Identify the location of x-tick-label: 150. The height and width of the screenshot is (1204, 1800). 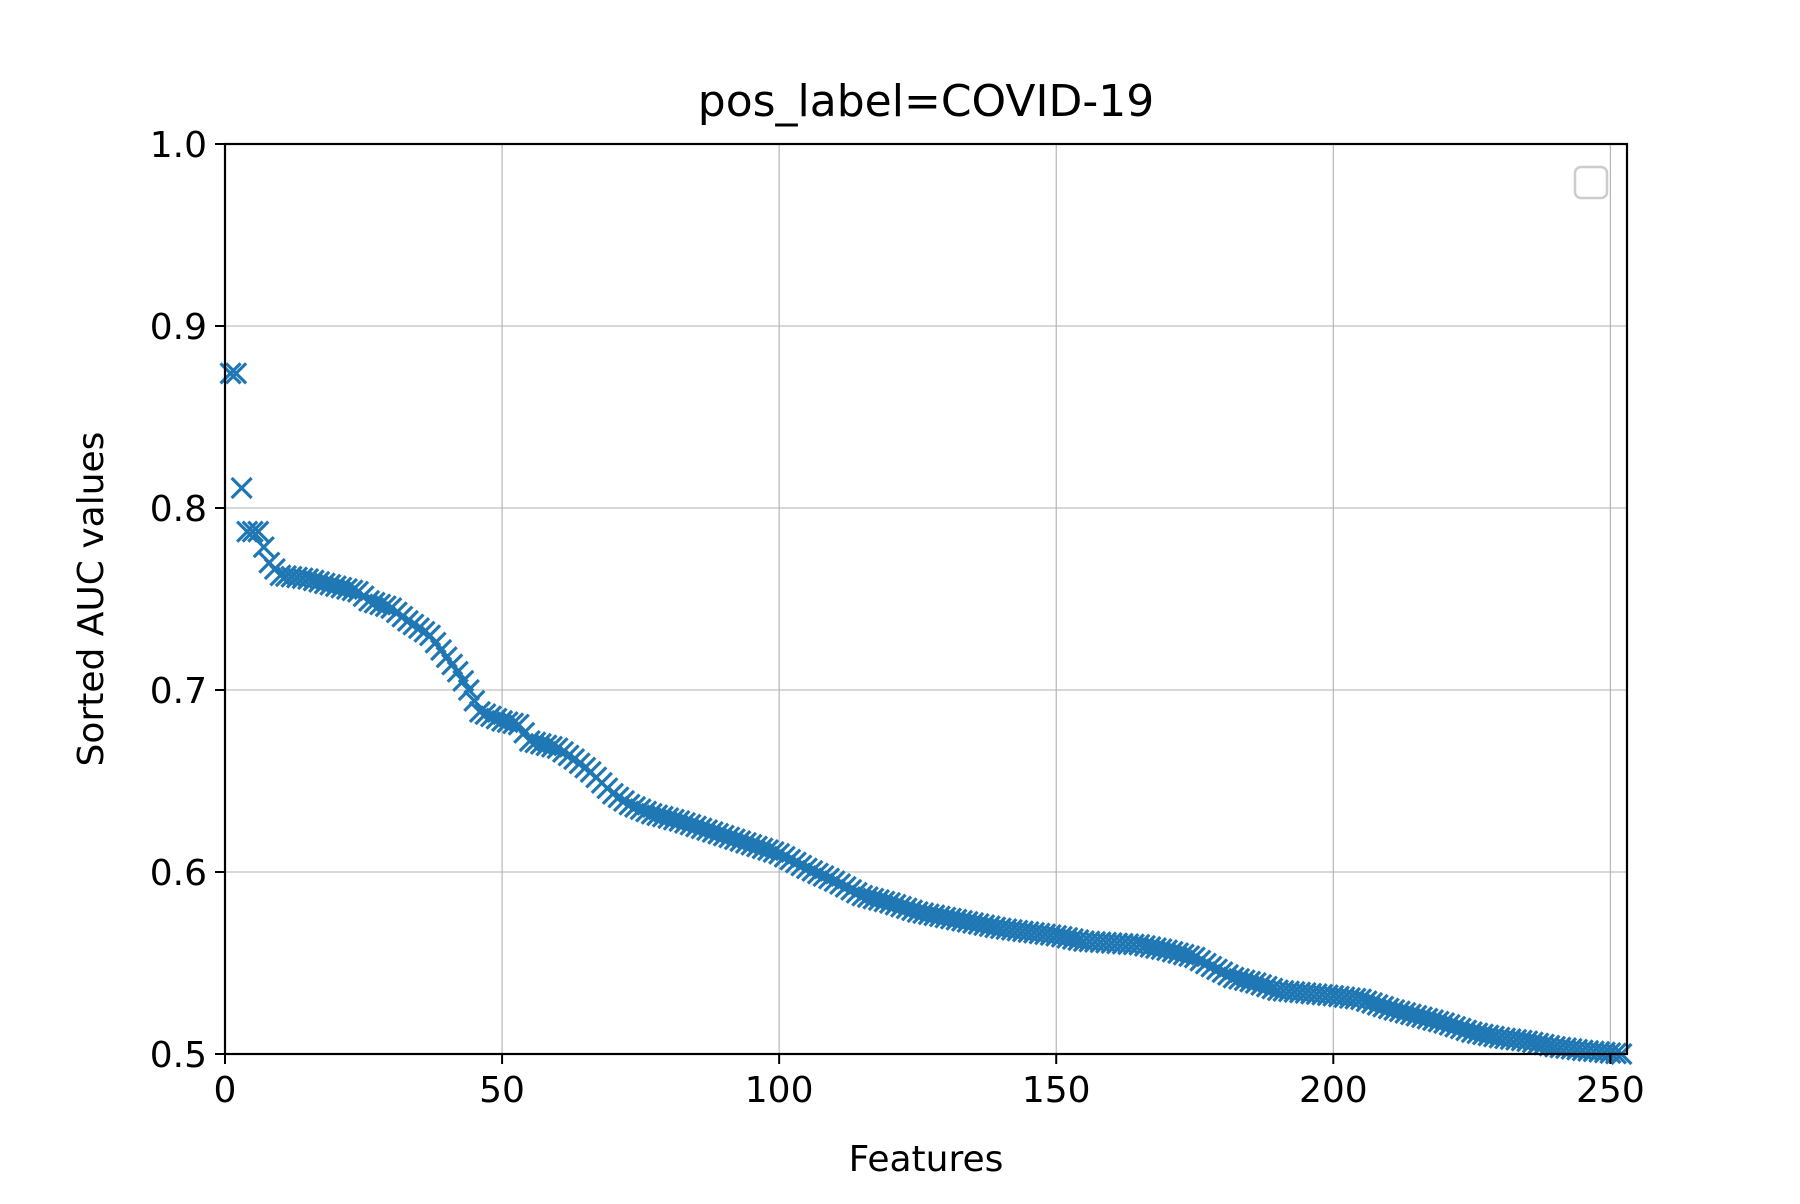
(1056, 1090).